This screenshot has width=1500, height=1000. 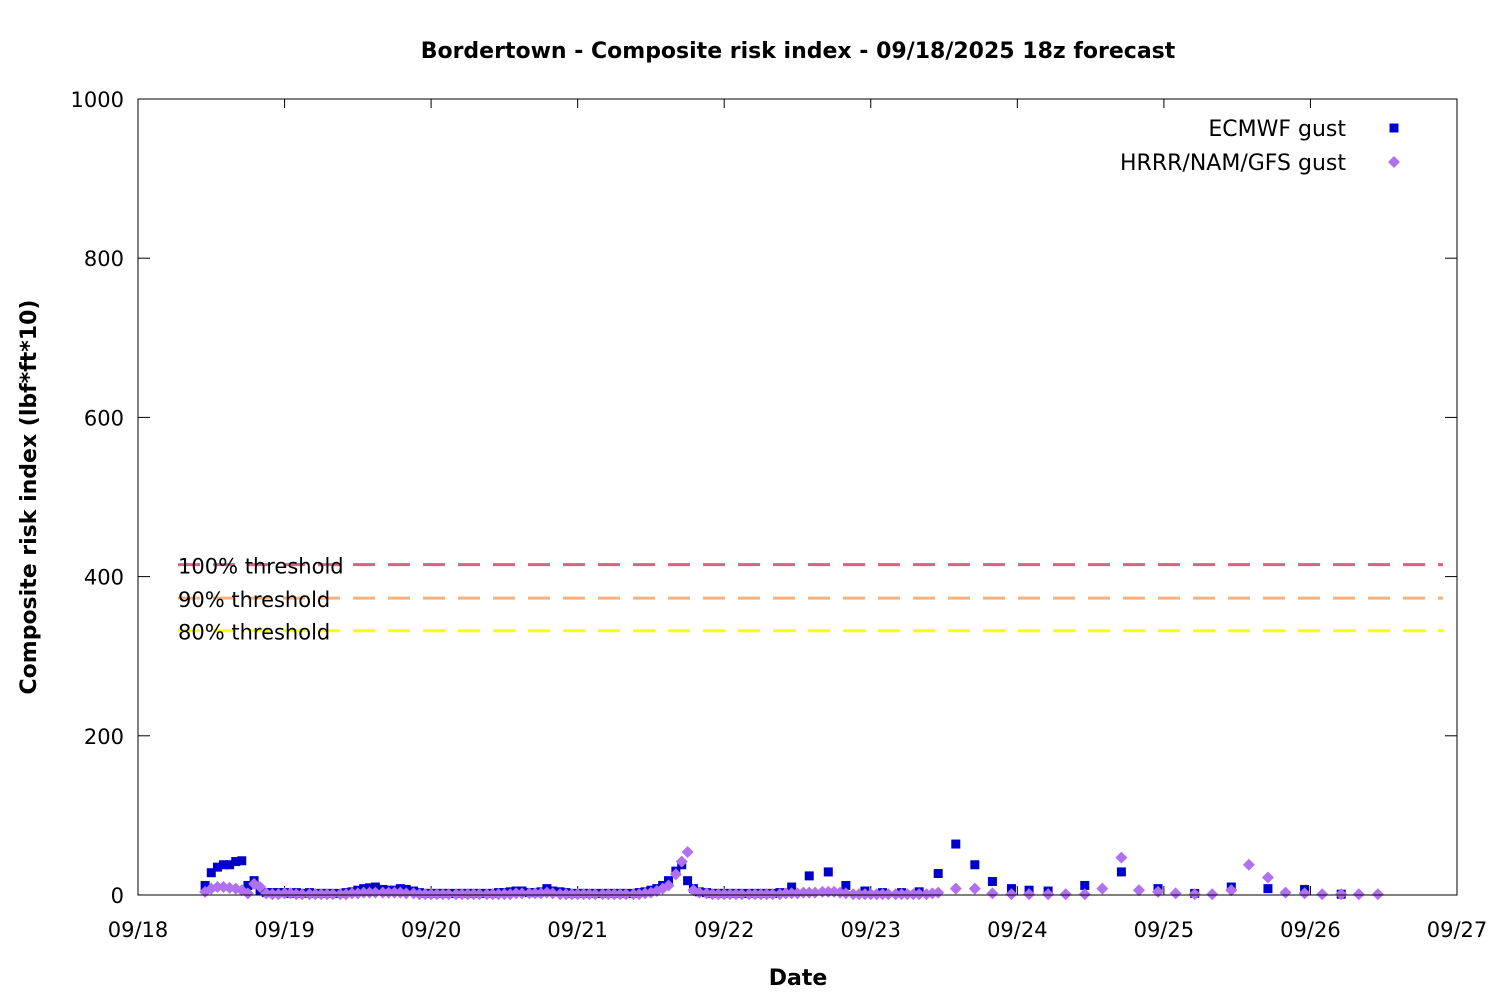 I want to click on threshold-label: 90% threshold, so click(x=254, y=600).